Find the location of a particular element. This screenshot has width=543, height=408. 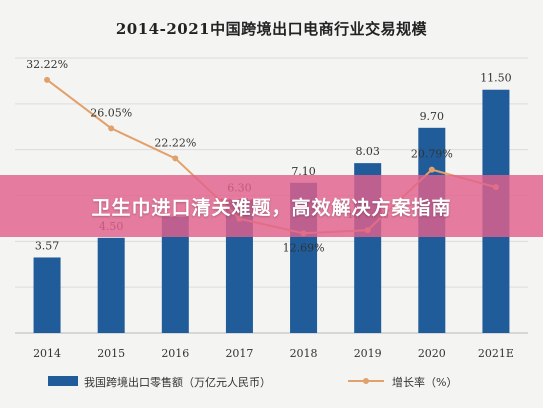

legend-line-label: 增长率（%） is located at coordinates (424, 382).